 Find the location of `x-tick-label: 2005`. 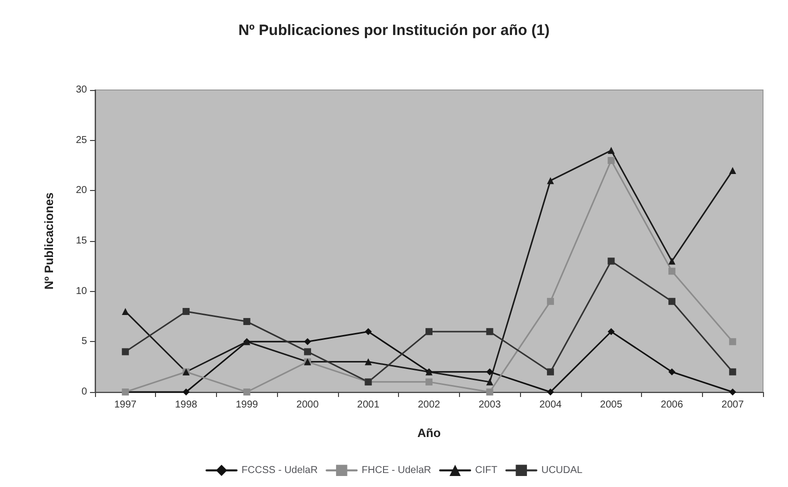

x-tick-label: 2005 is located at coordinates (611, 405).